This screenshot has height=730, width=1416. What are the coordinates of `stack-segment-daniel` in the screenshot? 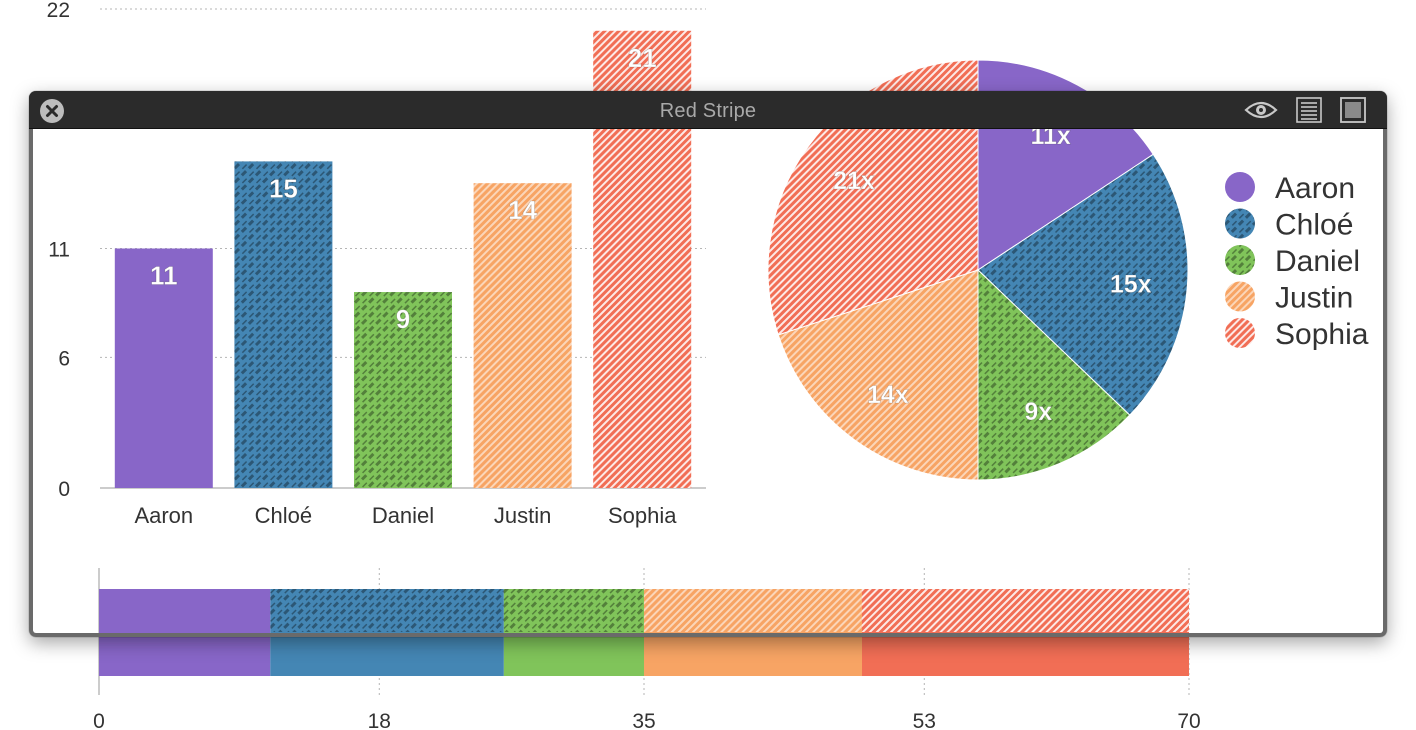 It's located at (573, 610).